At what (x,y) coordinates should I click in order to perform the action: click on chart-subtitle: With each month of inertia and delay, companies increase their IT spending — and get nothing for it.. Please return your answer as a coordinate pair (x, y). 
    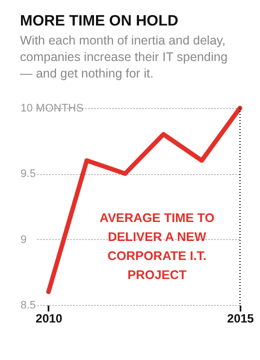
    Looking at the image, I should click on (124, 57).